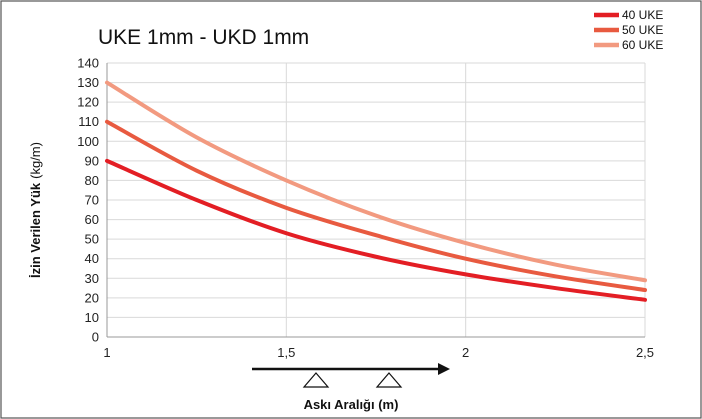 This screenshot has height=419, width=702. Describe the element at coordinates (92, 239) in the screenshot. I see `y-tick-label: 50` at that location.